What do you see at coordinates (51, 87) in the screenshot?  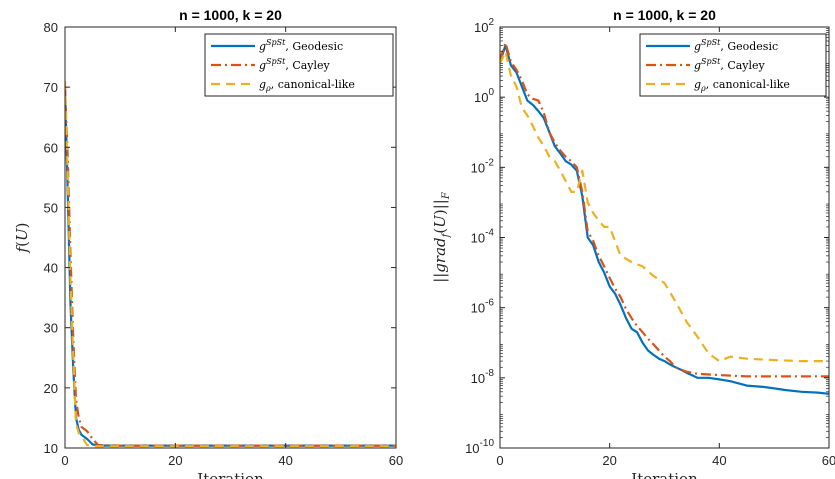 I see `y-tick-label: 70` at bounding box center [51, 87].